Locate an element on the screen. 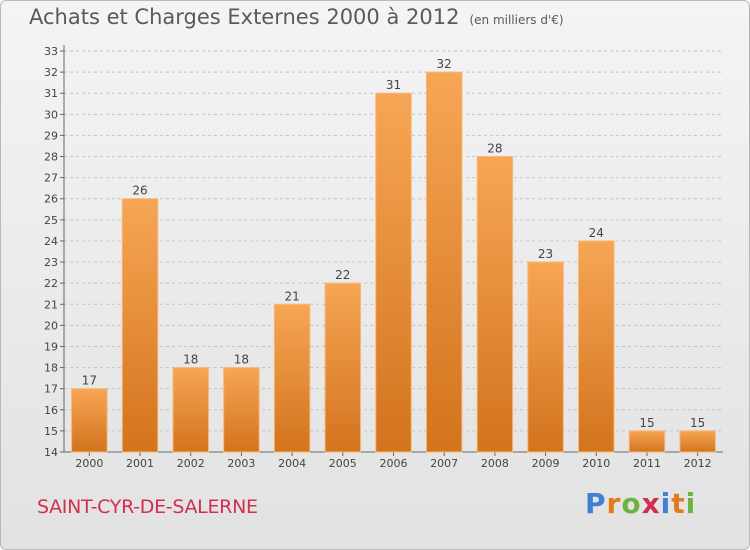 The height and width of the screenshot is (550, 750). proxiti-logo: Proxiti is located at coordinates (640, 503).